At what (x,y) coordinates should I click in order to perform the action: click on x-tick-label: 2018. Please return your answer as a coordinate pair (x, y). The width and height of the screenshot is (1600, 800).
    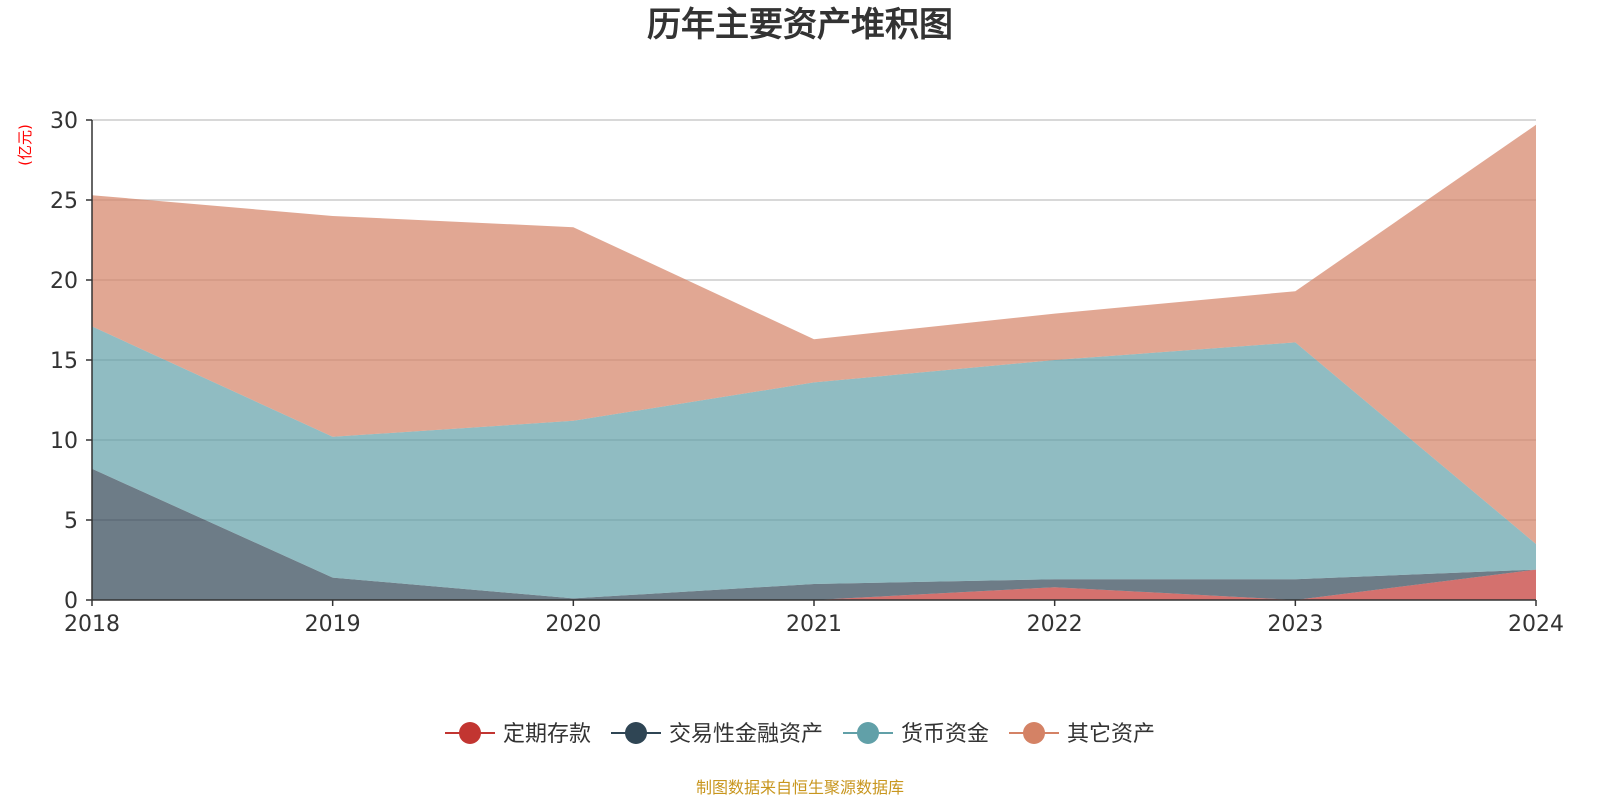
    Looking at the image, I should click on (92, 624).